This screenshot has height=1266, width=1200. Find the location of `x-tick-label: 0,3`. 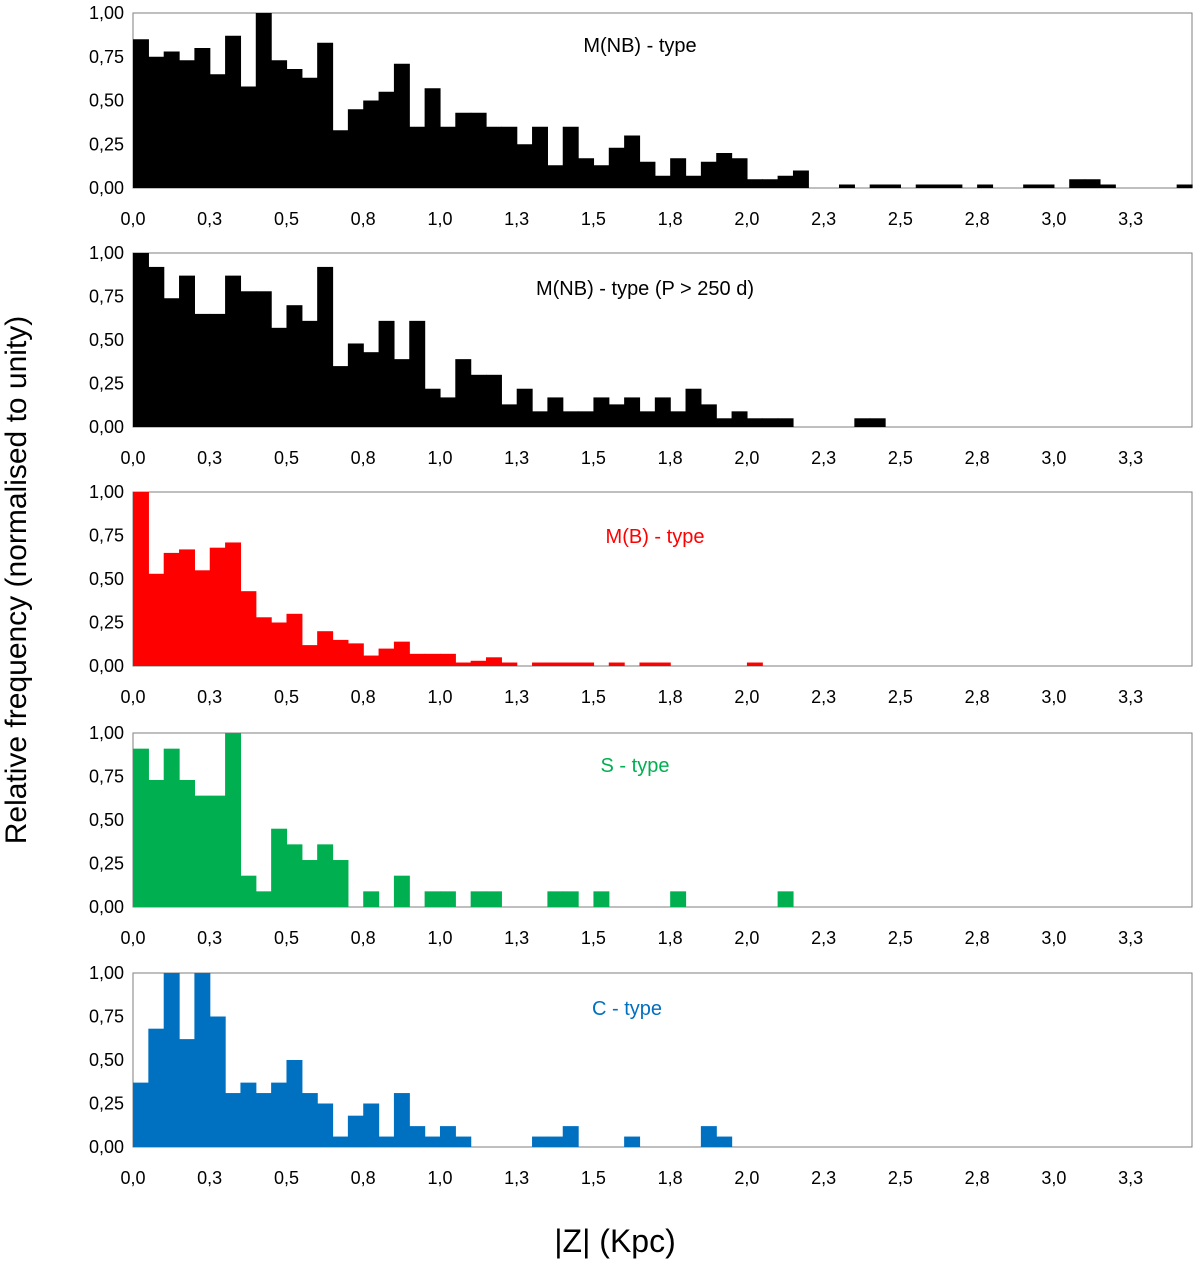

x-tick-label: 0,3 is located at coordinates (209, 697).